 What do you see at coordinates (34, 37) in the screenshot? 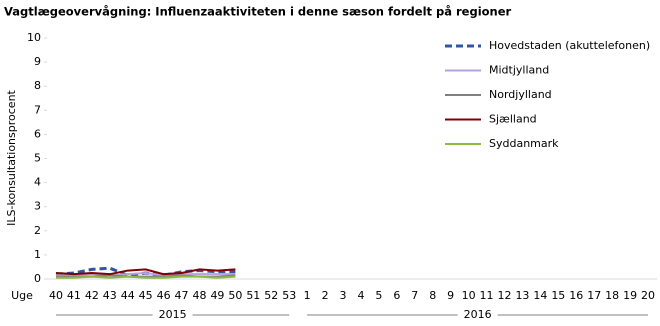
I see `y-tick-label: 10` at bounding box center [34, 37].